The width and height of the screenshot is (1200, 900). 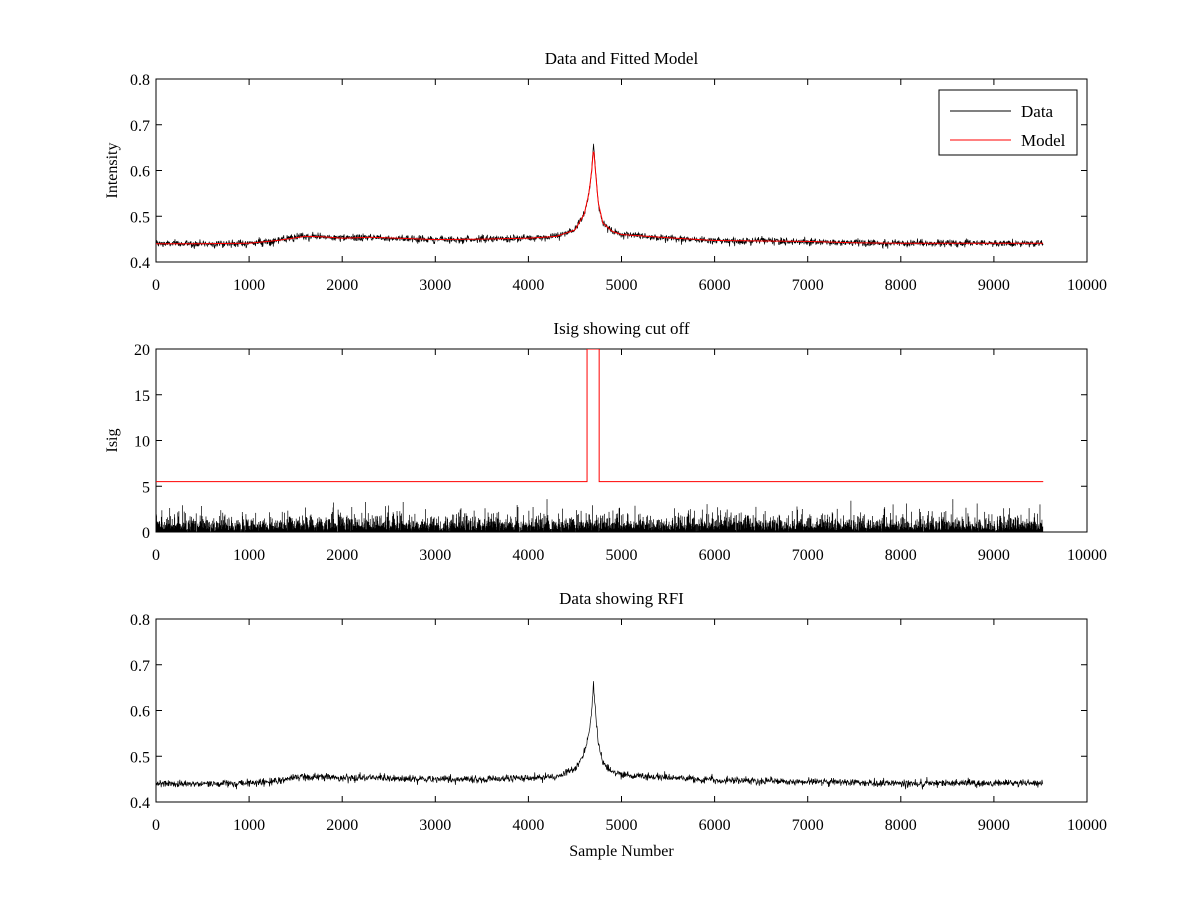 I want to click on chart-title: Isig showing cut off, so click(x=621, y=328).